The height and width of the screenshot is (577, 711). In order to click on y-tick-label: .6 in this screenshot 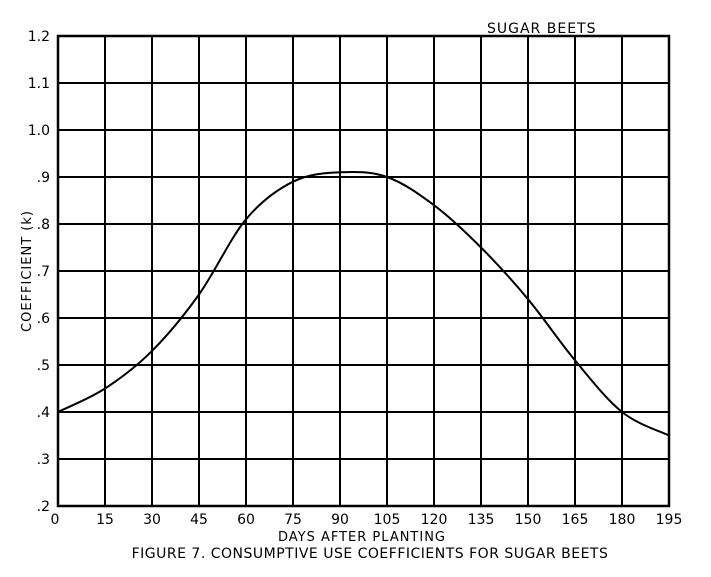, I will do `click(43, 319)`.